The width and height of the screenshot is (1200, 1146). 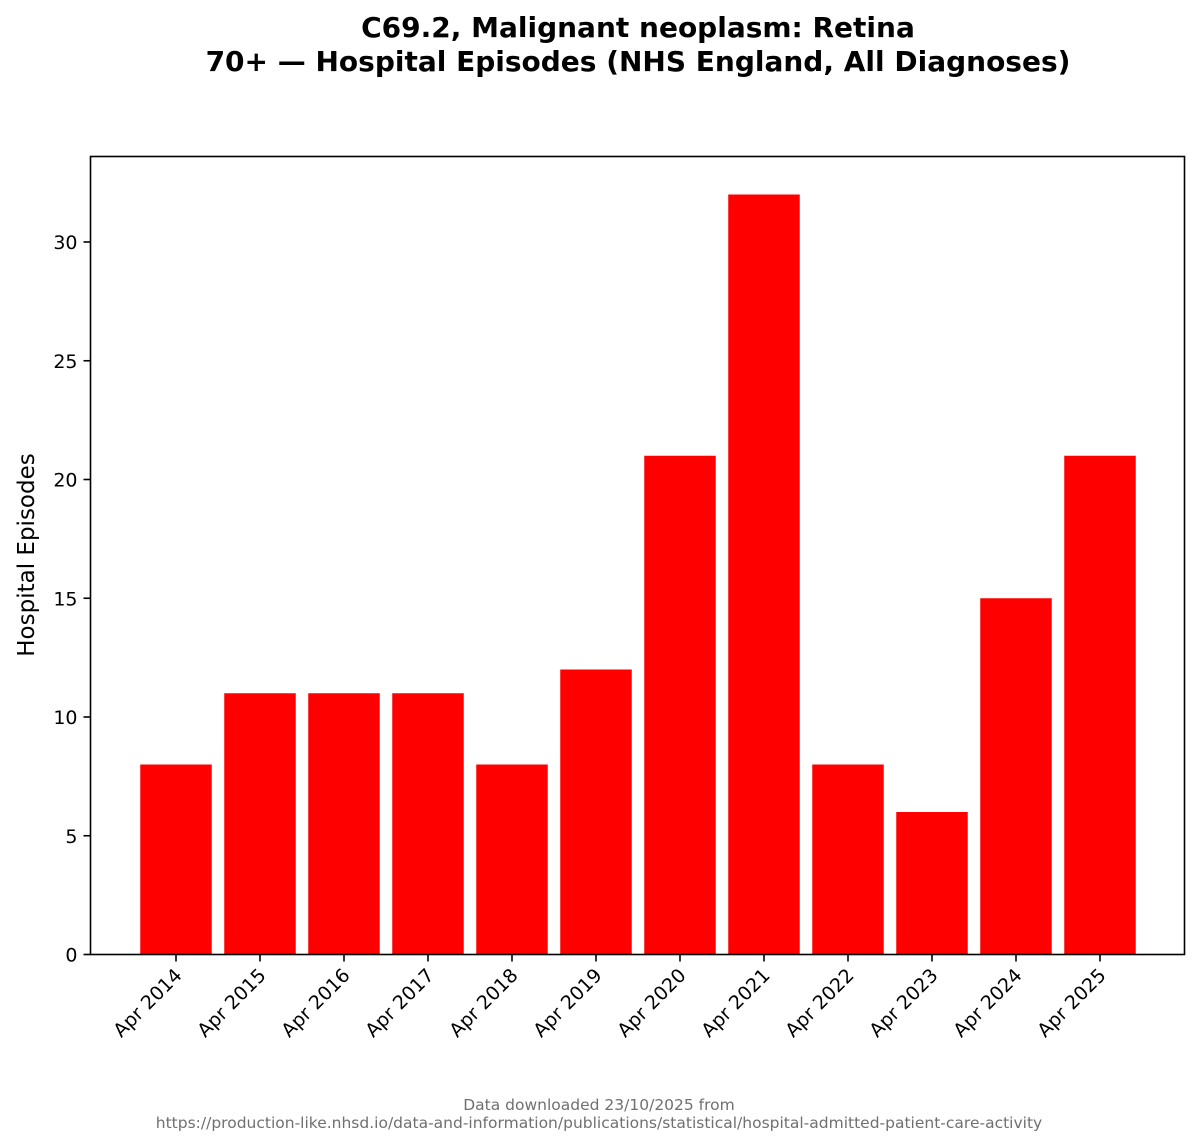 What do you see at coordinates (735, 1002) in the screenshot?
I see `x-tick-label: Apr 2021` at bounding box center [735, 1002].